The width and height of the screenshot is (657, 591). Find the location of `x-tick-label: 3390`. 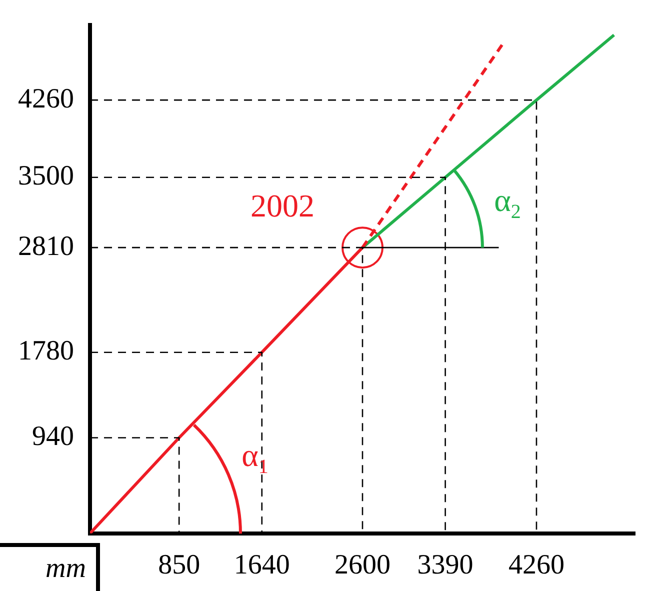

x-tick-label: 3390 is located at coordinates (445, 565).